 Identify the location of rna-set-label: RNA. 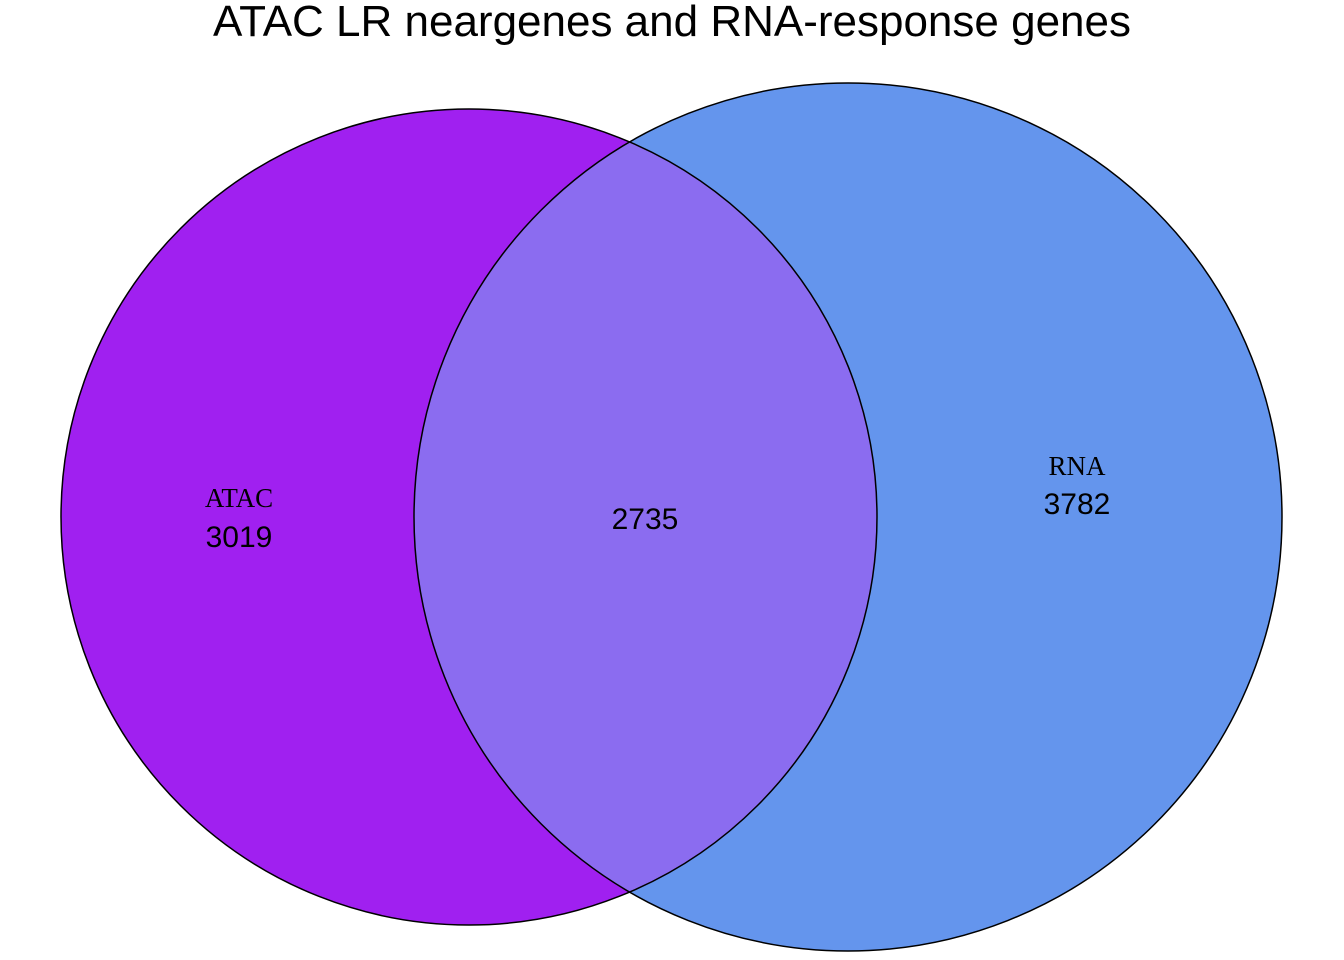
(1077, 466).